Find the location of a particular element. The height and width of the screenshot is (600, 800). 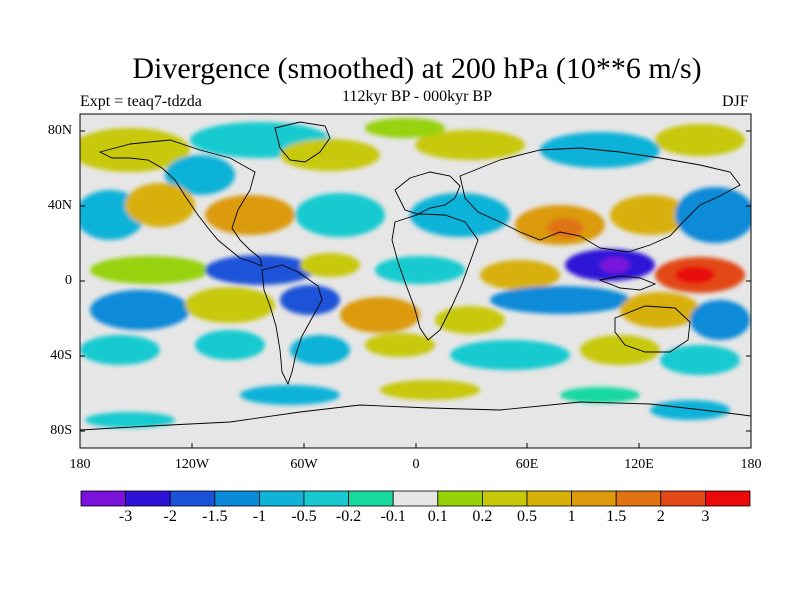

plot-subtitle: 112kyr BP - 000kyr BP is located at coordinates (417, 96).